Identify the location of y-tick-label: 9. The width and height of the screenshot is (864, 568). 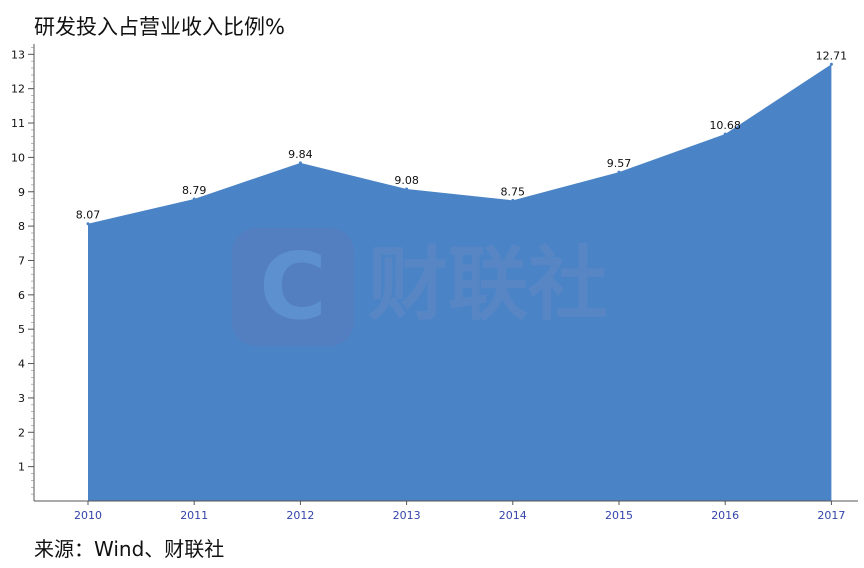
(21, 192).